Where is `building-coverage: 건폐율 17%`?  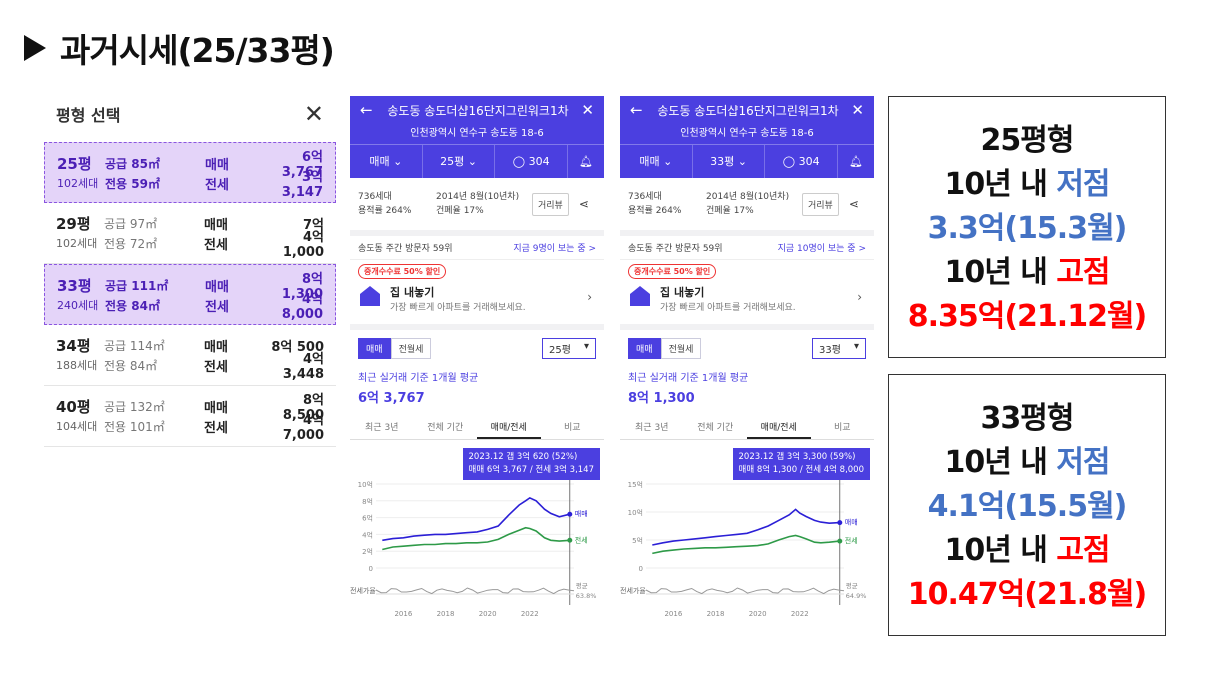 building-coverage: 건폐율 17% is located at coordinates (730, 211).